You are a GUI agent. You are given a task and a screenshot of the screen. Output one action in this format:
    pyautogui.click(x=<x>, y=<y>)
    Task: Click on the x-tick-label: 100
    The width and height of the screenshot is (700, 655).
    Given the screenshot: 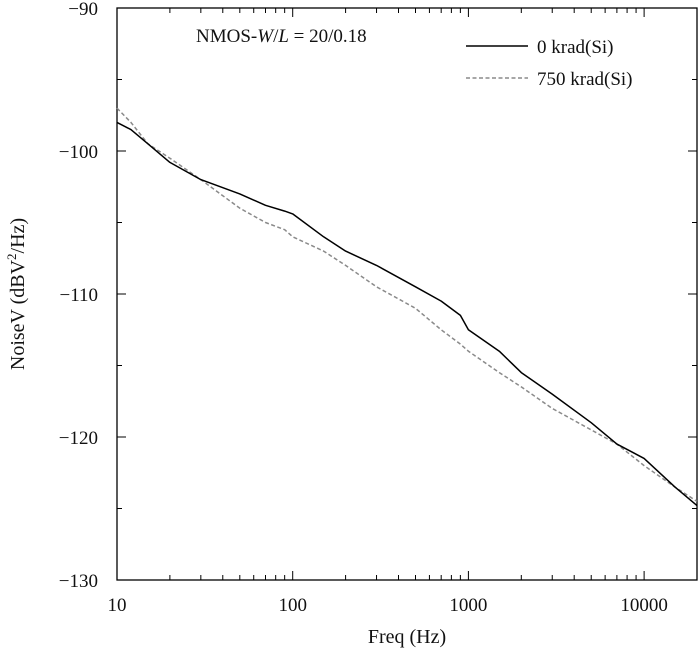 What is the action you would take?
    pyautogui.click(x=292, y=605)
    